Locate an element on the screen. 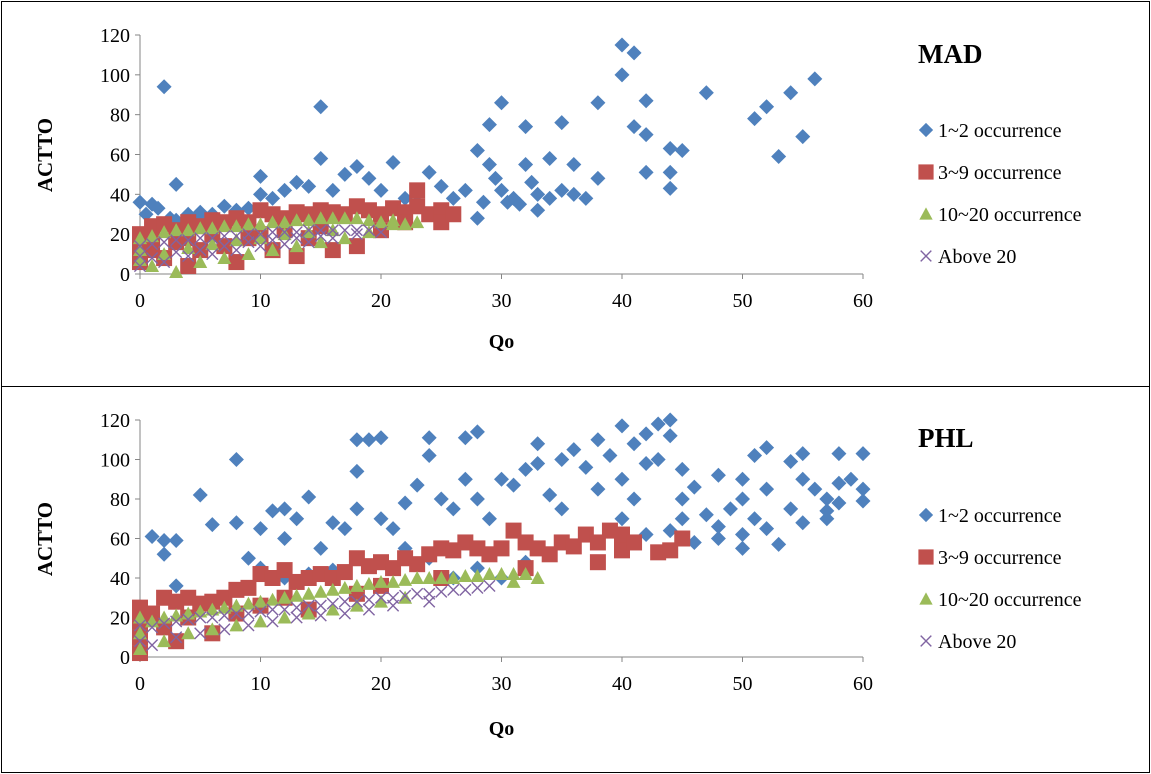  series-x is located at coordinates (260, 248).